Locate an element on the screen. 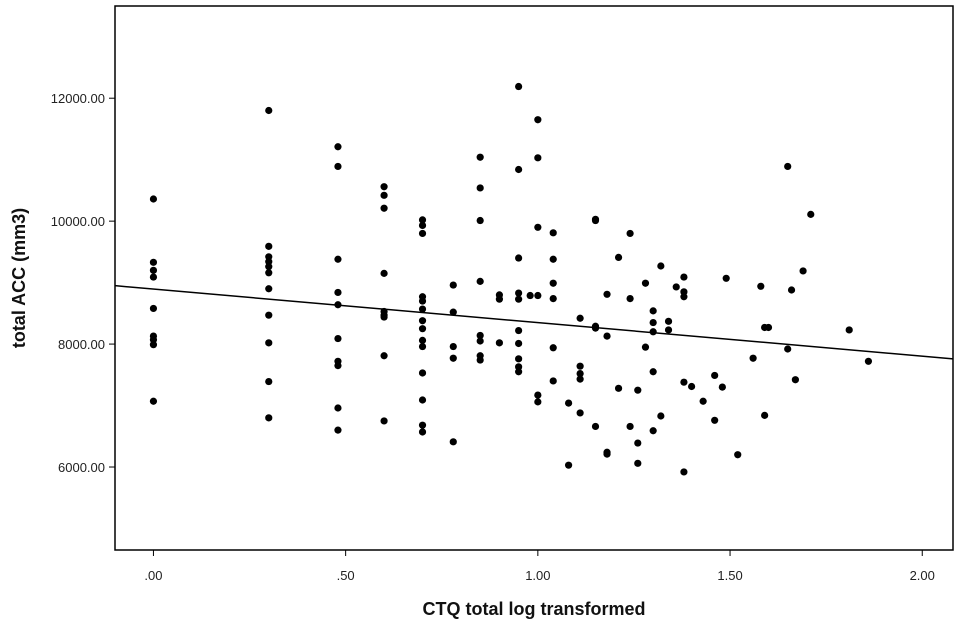 This screenshot has width=955, height=625. x-tick-label: 2.00 is located at coordinates (922, 575).